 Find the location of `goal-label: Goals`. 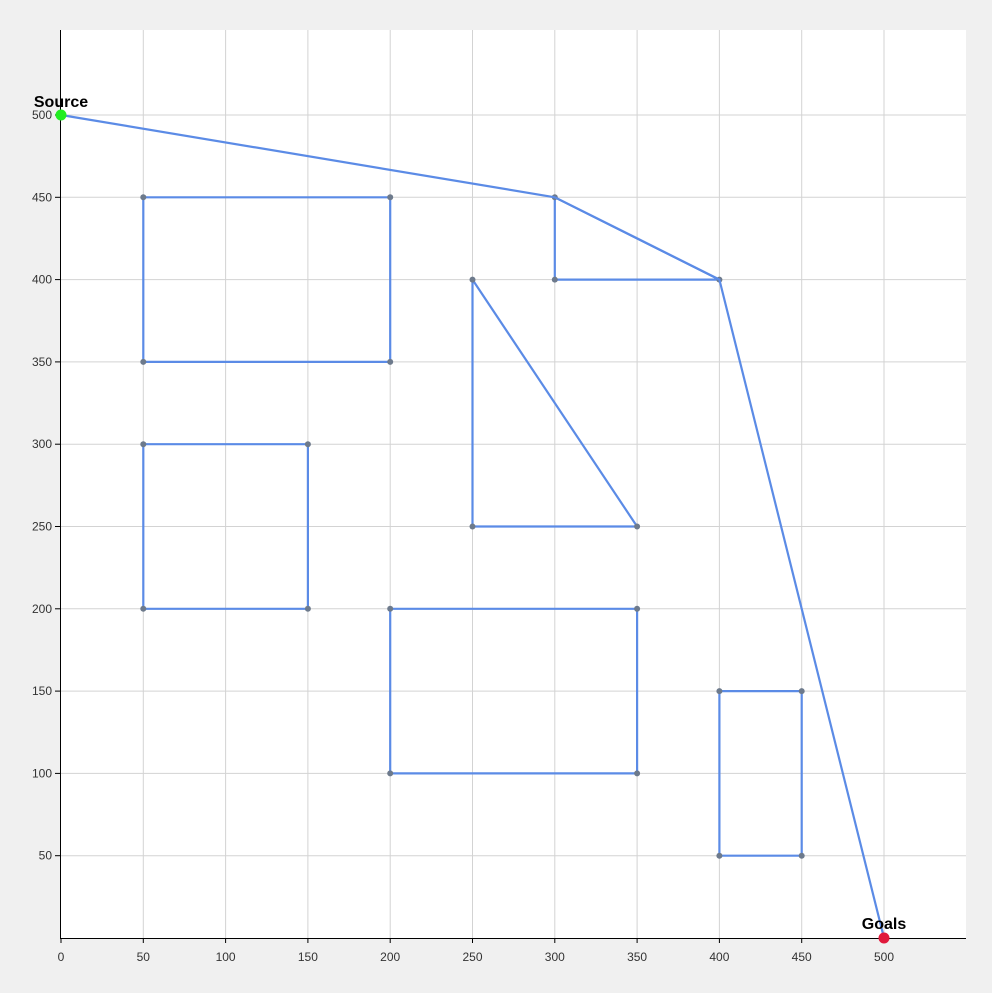

goal-label: Goals is located at coordinates (884, 924).